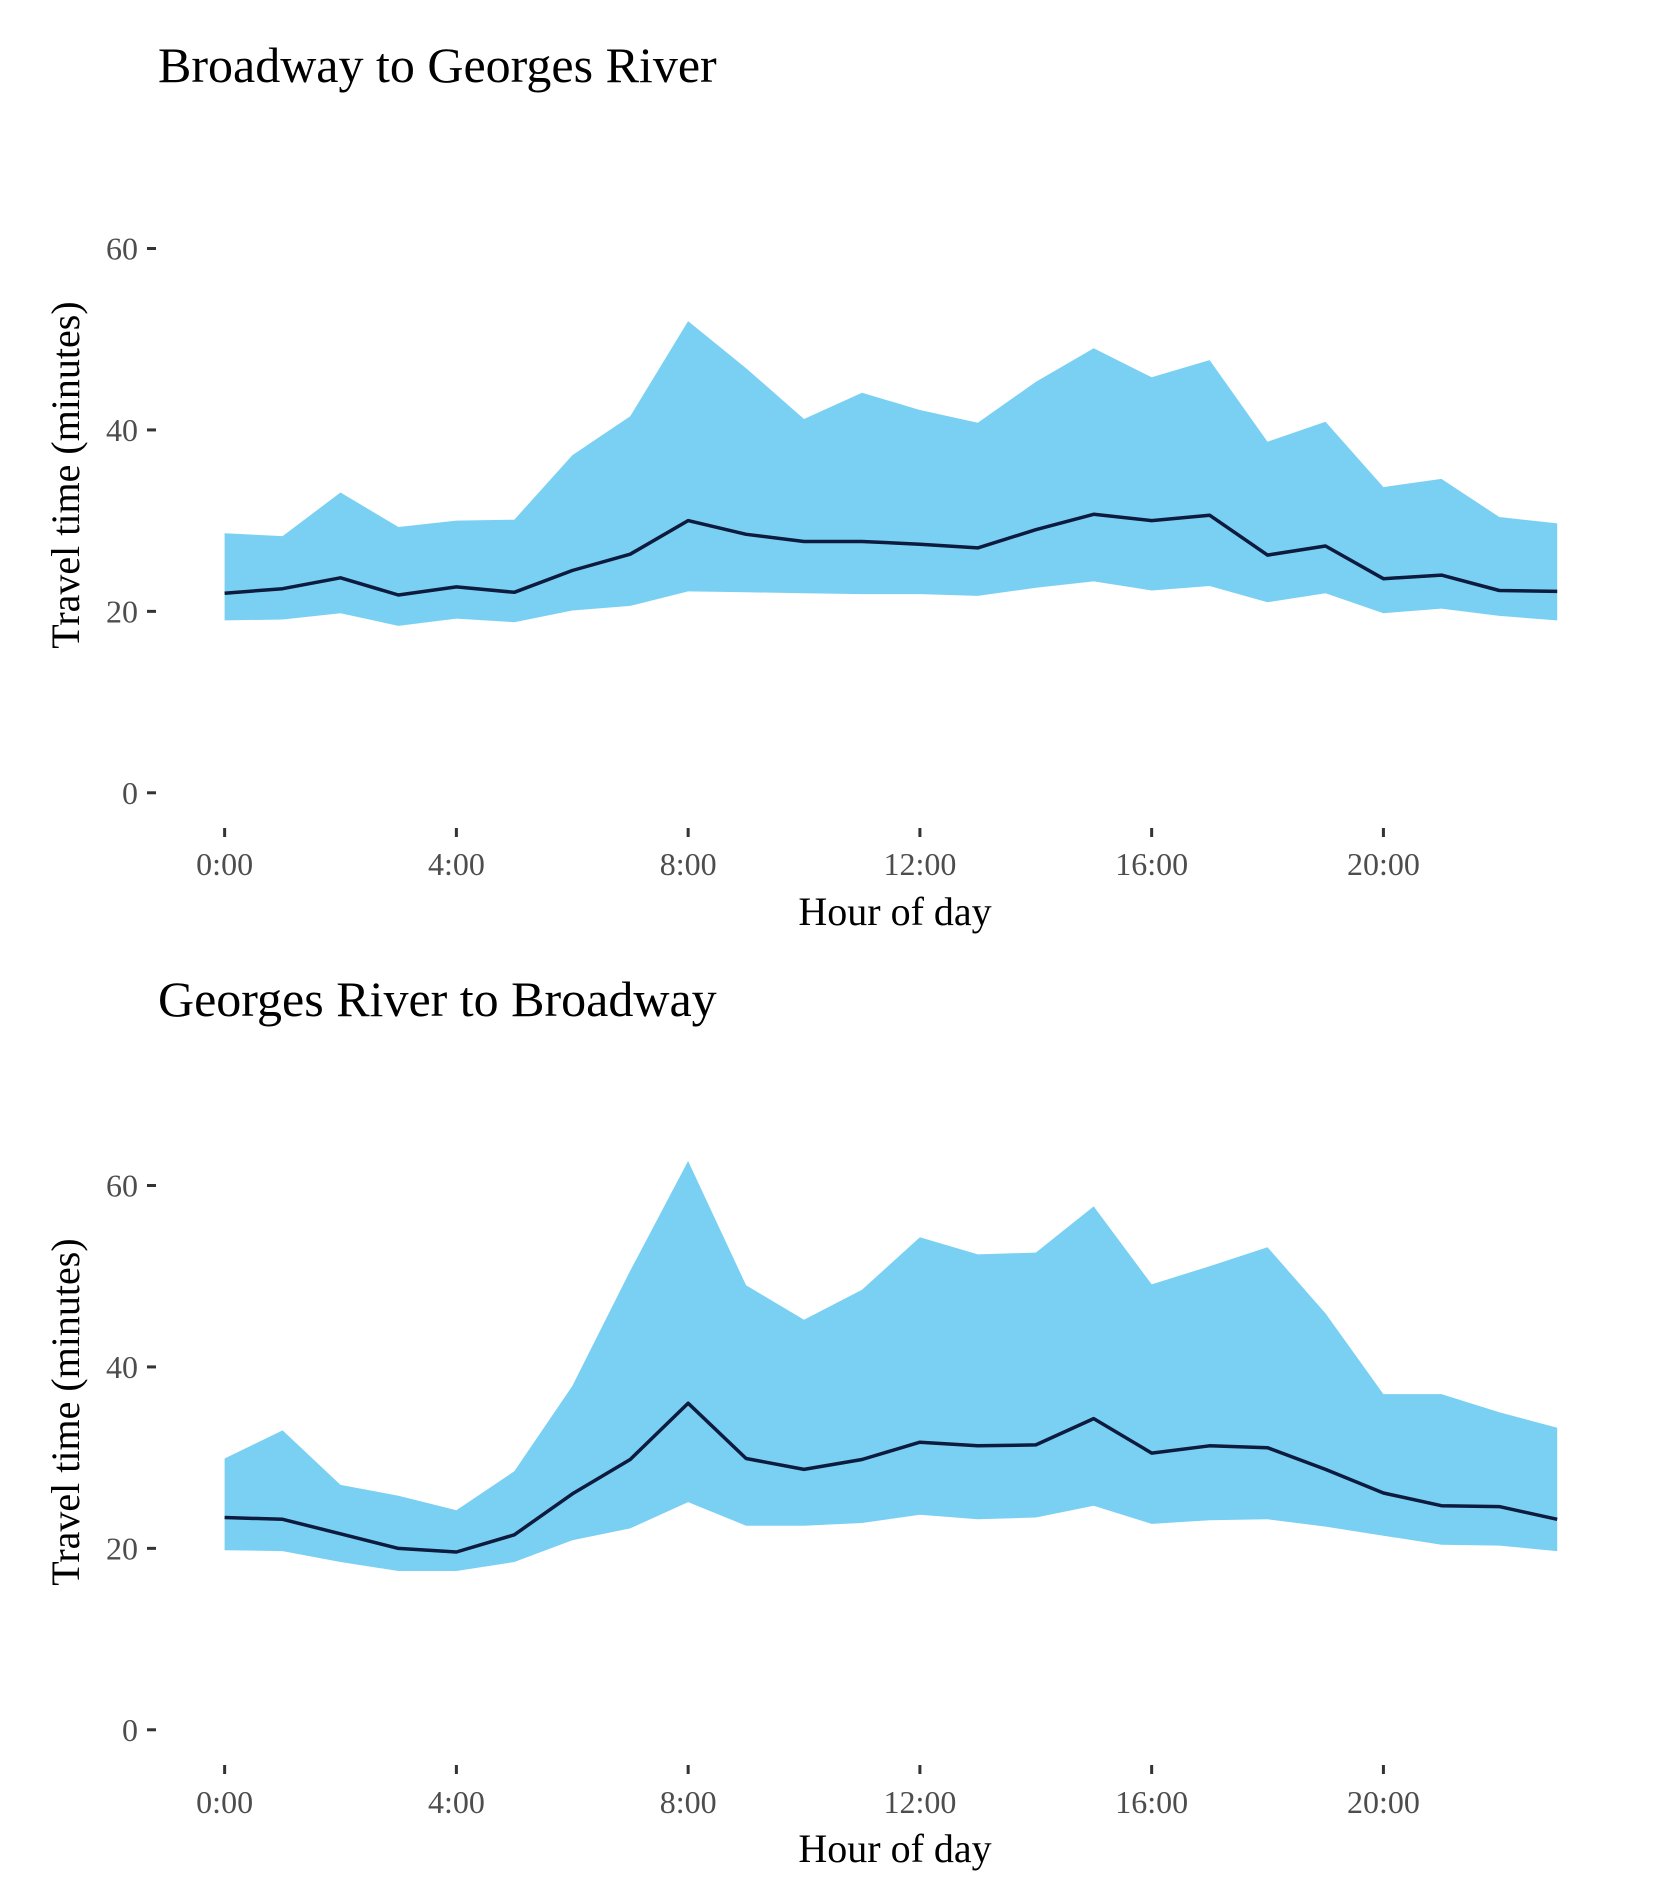 The width and height of the screenshot is (1653, 1889). What do you see at coordinates (437, 999) in the screenshot?
I see `chart-title: Georges River to Broadway` at bounding box center [437, 999].